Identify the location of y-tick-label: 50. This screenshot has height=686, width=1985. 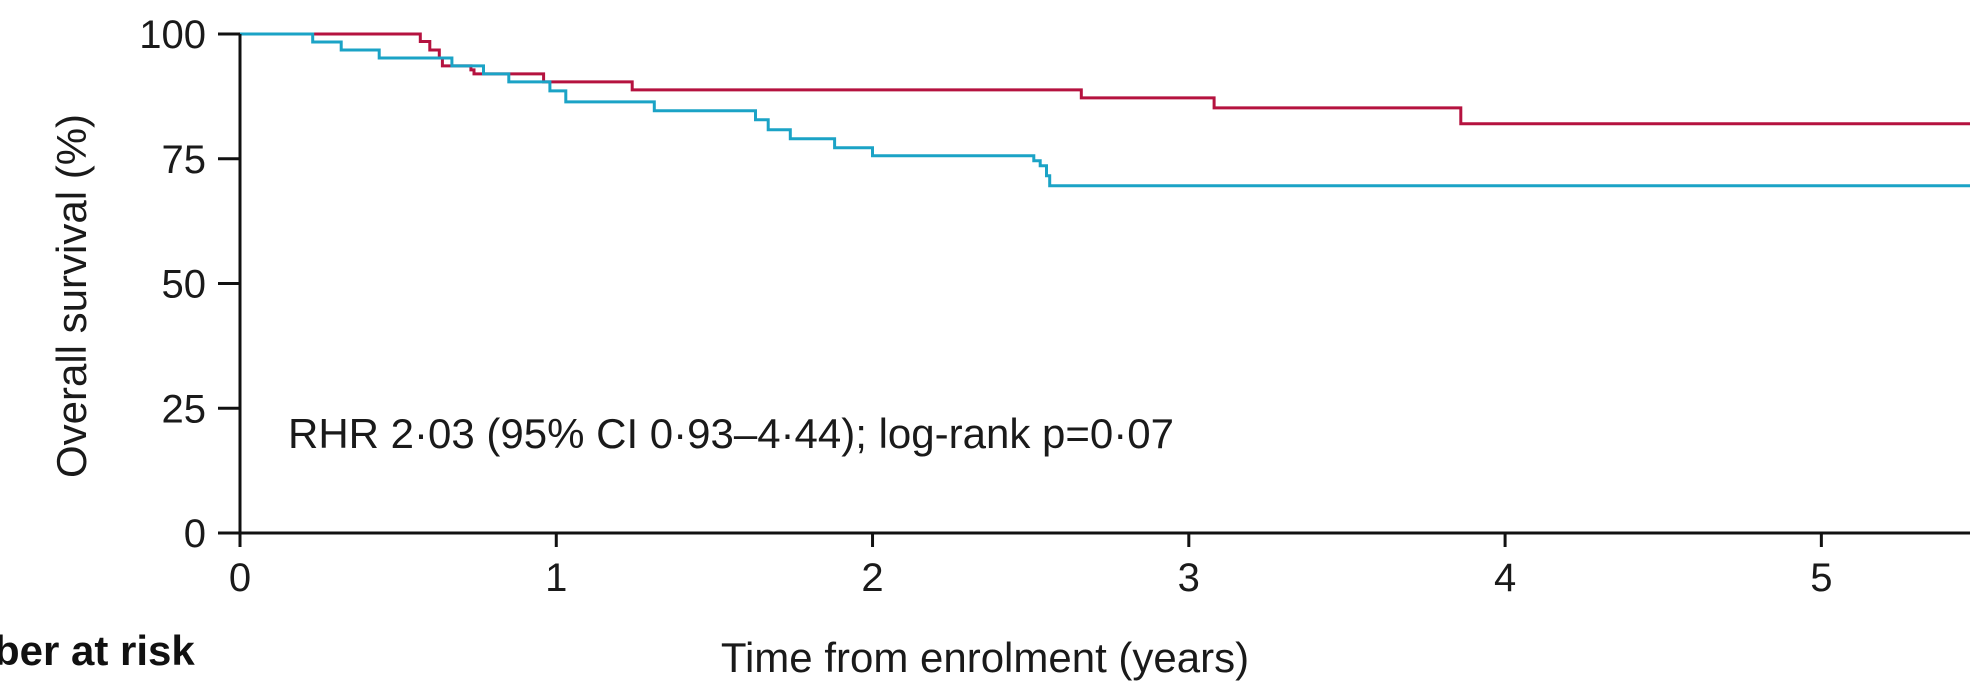
(184, 285).